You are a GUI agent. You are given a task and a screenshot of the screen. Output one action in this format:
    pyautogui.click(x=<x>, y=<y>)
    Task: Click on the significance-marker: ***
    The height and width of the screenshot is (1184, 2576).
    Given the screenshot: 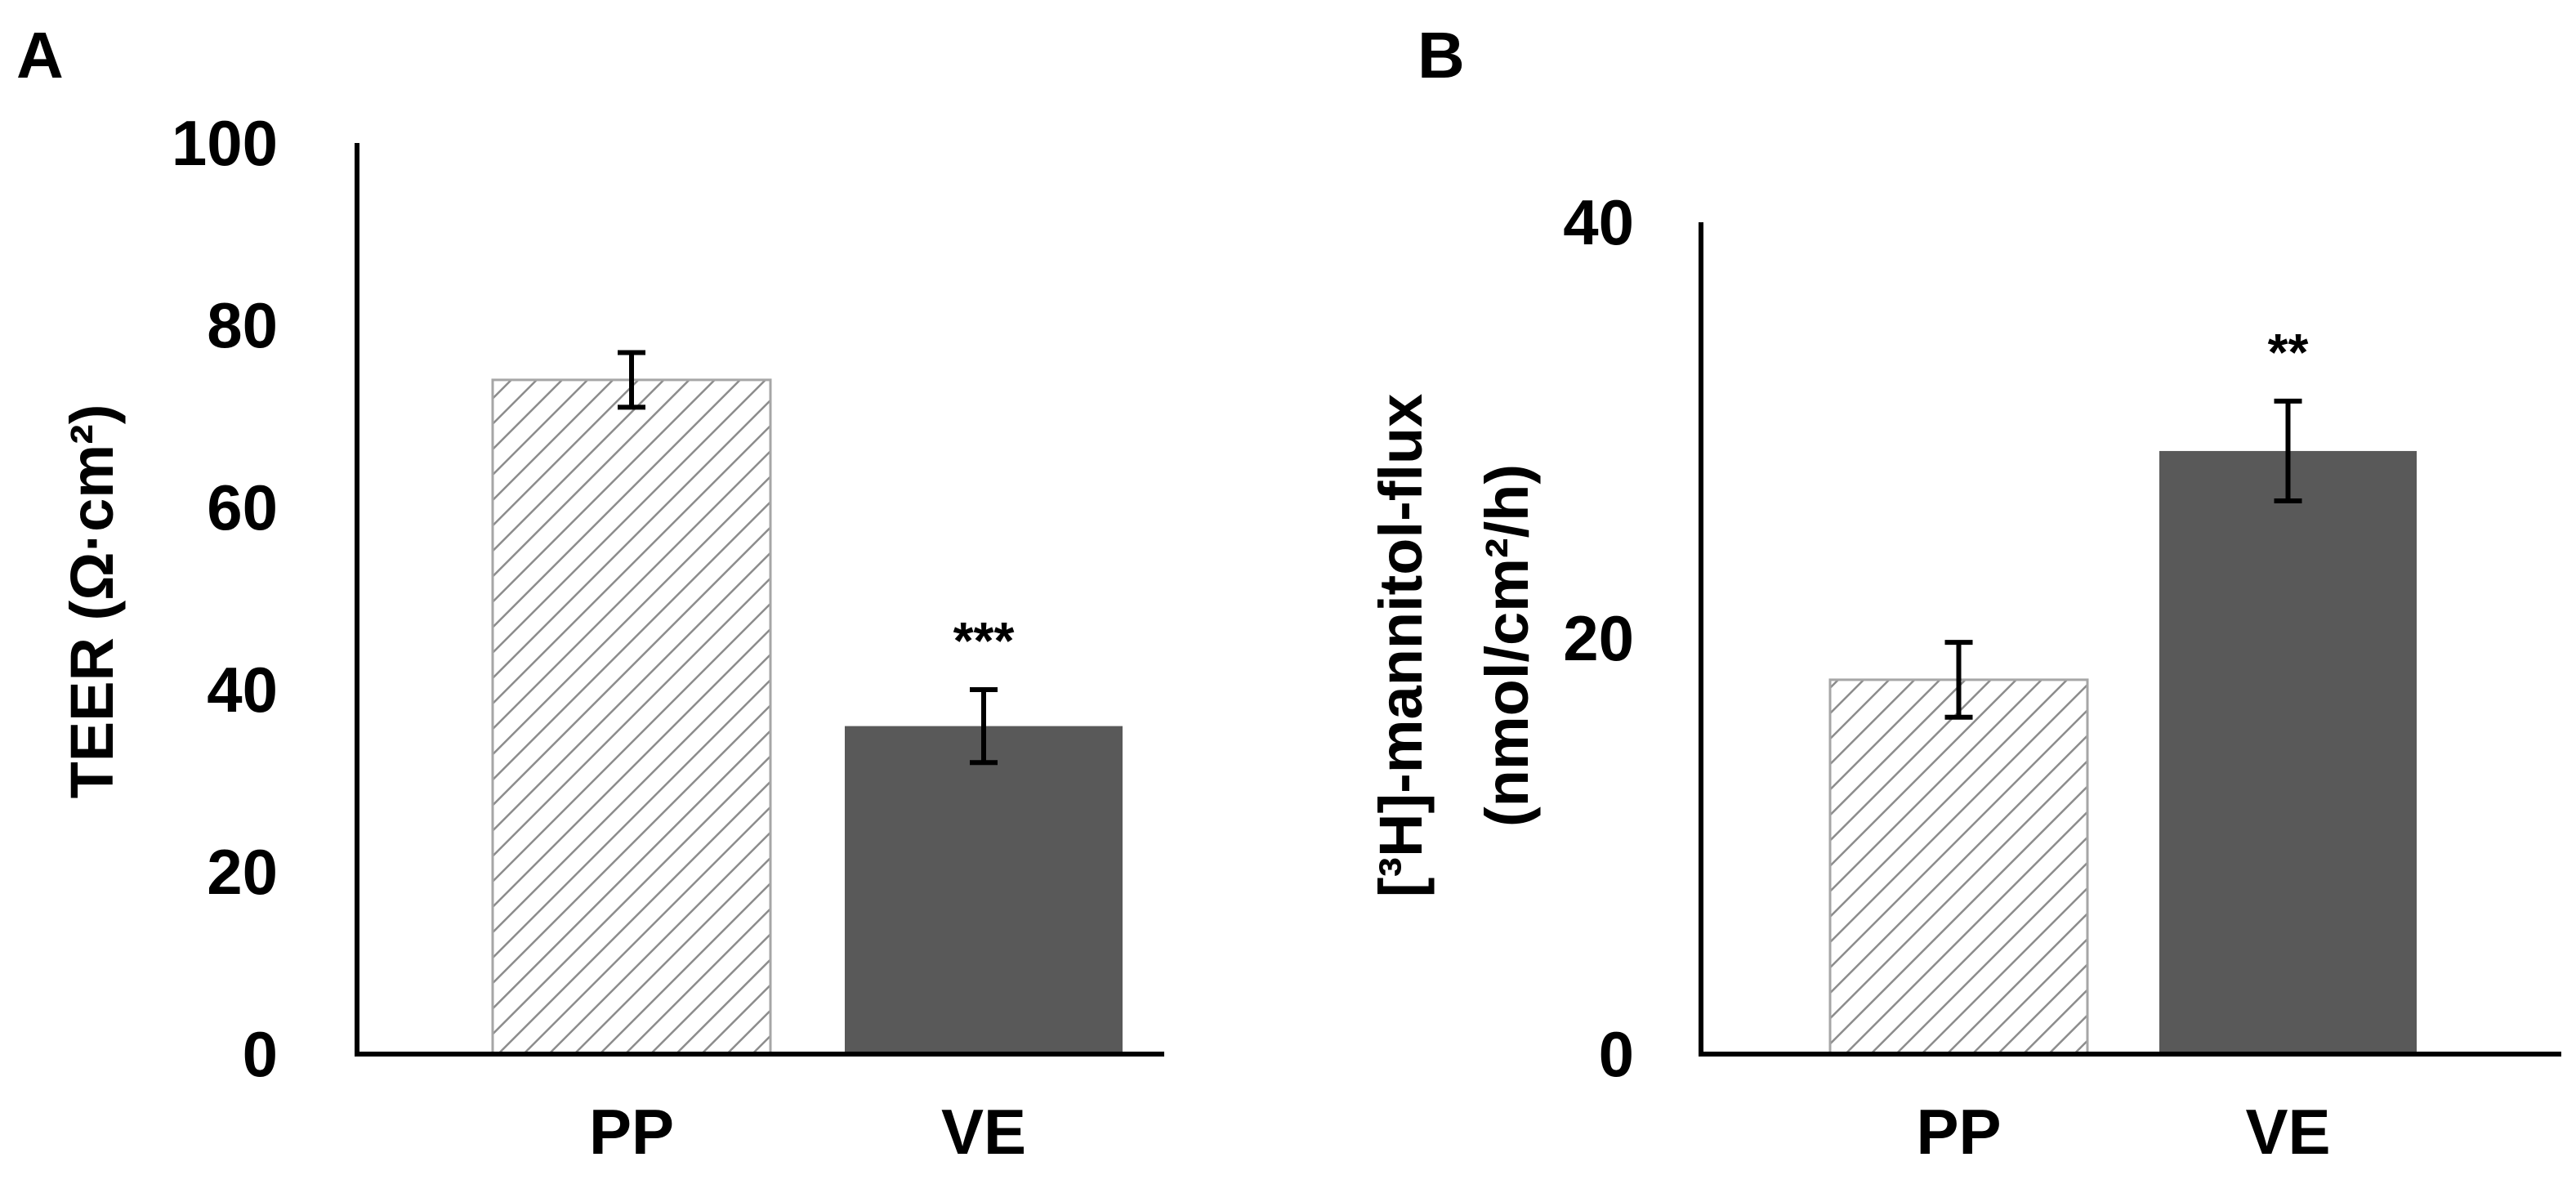 What is the action you would take?
    pyautogui.click(x=984, y=640)
    